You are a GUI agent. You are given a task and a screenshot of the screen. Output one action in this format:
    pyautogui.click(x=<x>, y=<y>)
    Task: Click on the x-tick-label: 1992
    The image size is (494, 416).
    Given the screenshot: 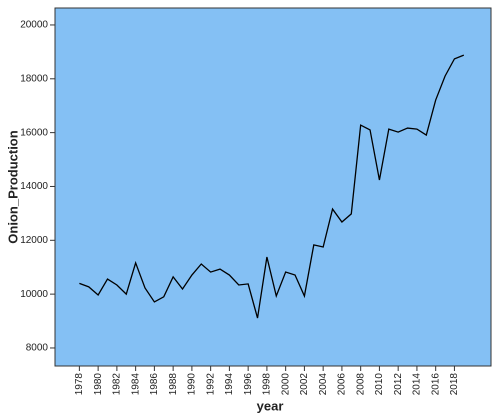 What is the action you would take?
    pyautogui.click(x=210, y=384)
    